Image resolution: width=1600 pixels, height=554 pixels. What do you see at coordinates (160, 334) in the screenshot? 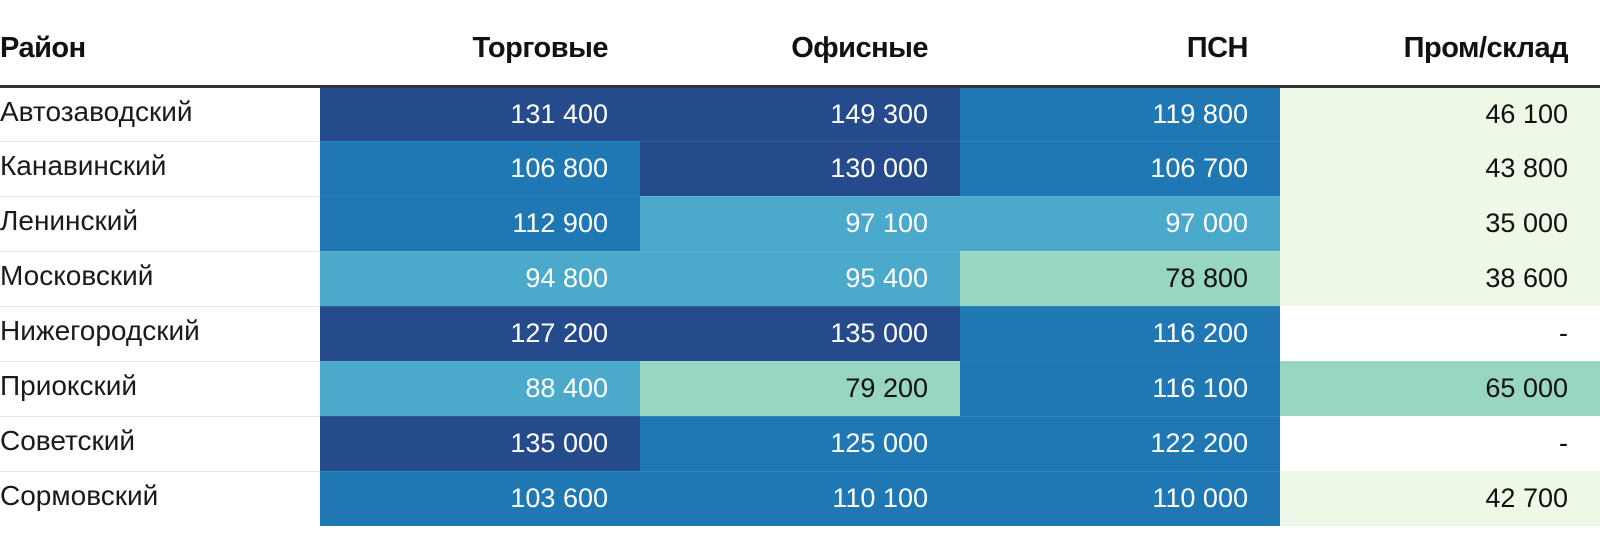
I see `district-name: Нижегородский` at bounding box center [160, 334].